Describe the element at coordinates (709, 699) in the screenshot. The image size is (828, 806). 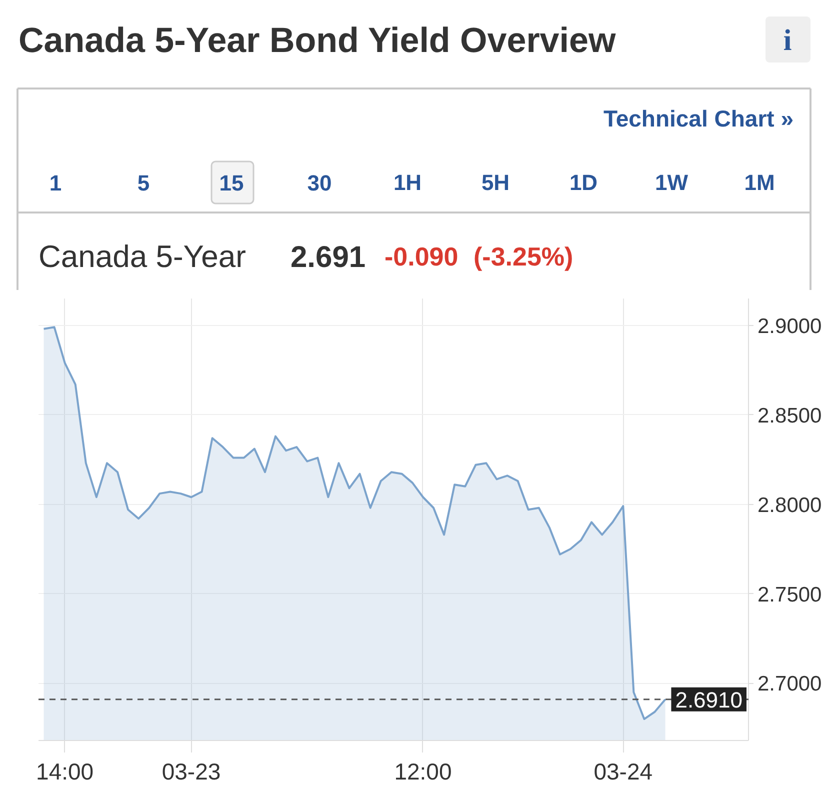
I see `ref-line-label: 2.6910` at that location.